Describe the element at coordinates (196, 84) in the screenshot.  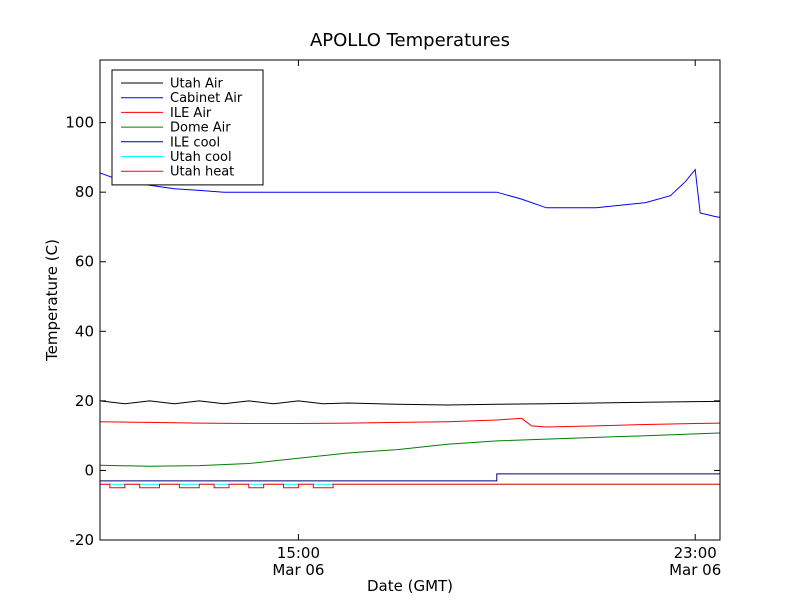
I see `legend-label: Utah Air` at that location.